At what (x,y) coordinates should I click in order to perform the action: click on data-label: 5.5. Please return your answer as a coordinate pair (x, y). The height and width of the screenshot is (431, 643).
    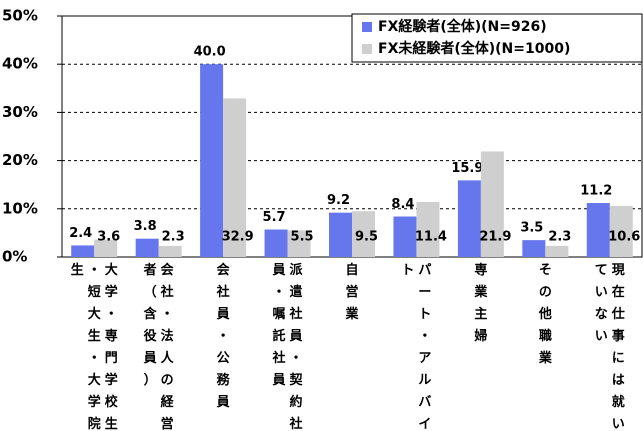
    Looking at the image, I should click on (302, 237).